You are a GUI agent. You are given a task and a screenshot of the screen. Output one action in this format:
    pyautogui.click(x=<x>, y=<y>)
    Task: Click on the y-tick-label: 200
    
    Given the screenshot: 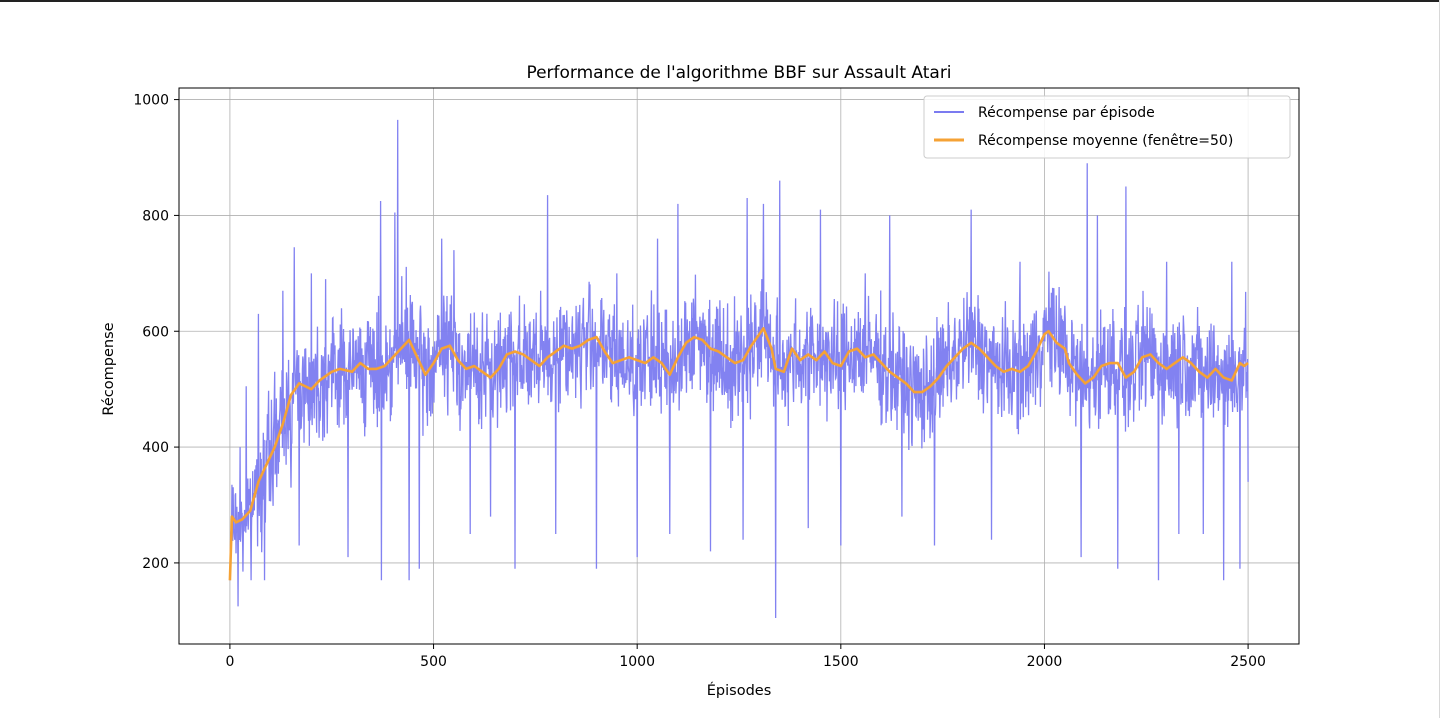 What is the action you would take?
    pyautogui.click(x=155, y=564)
    